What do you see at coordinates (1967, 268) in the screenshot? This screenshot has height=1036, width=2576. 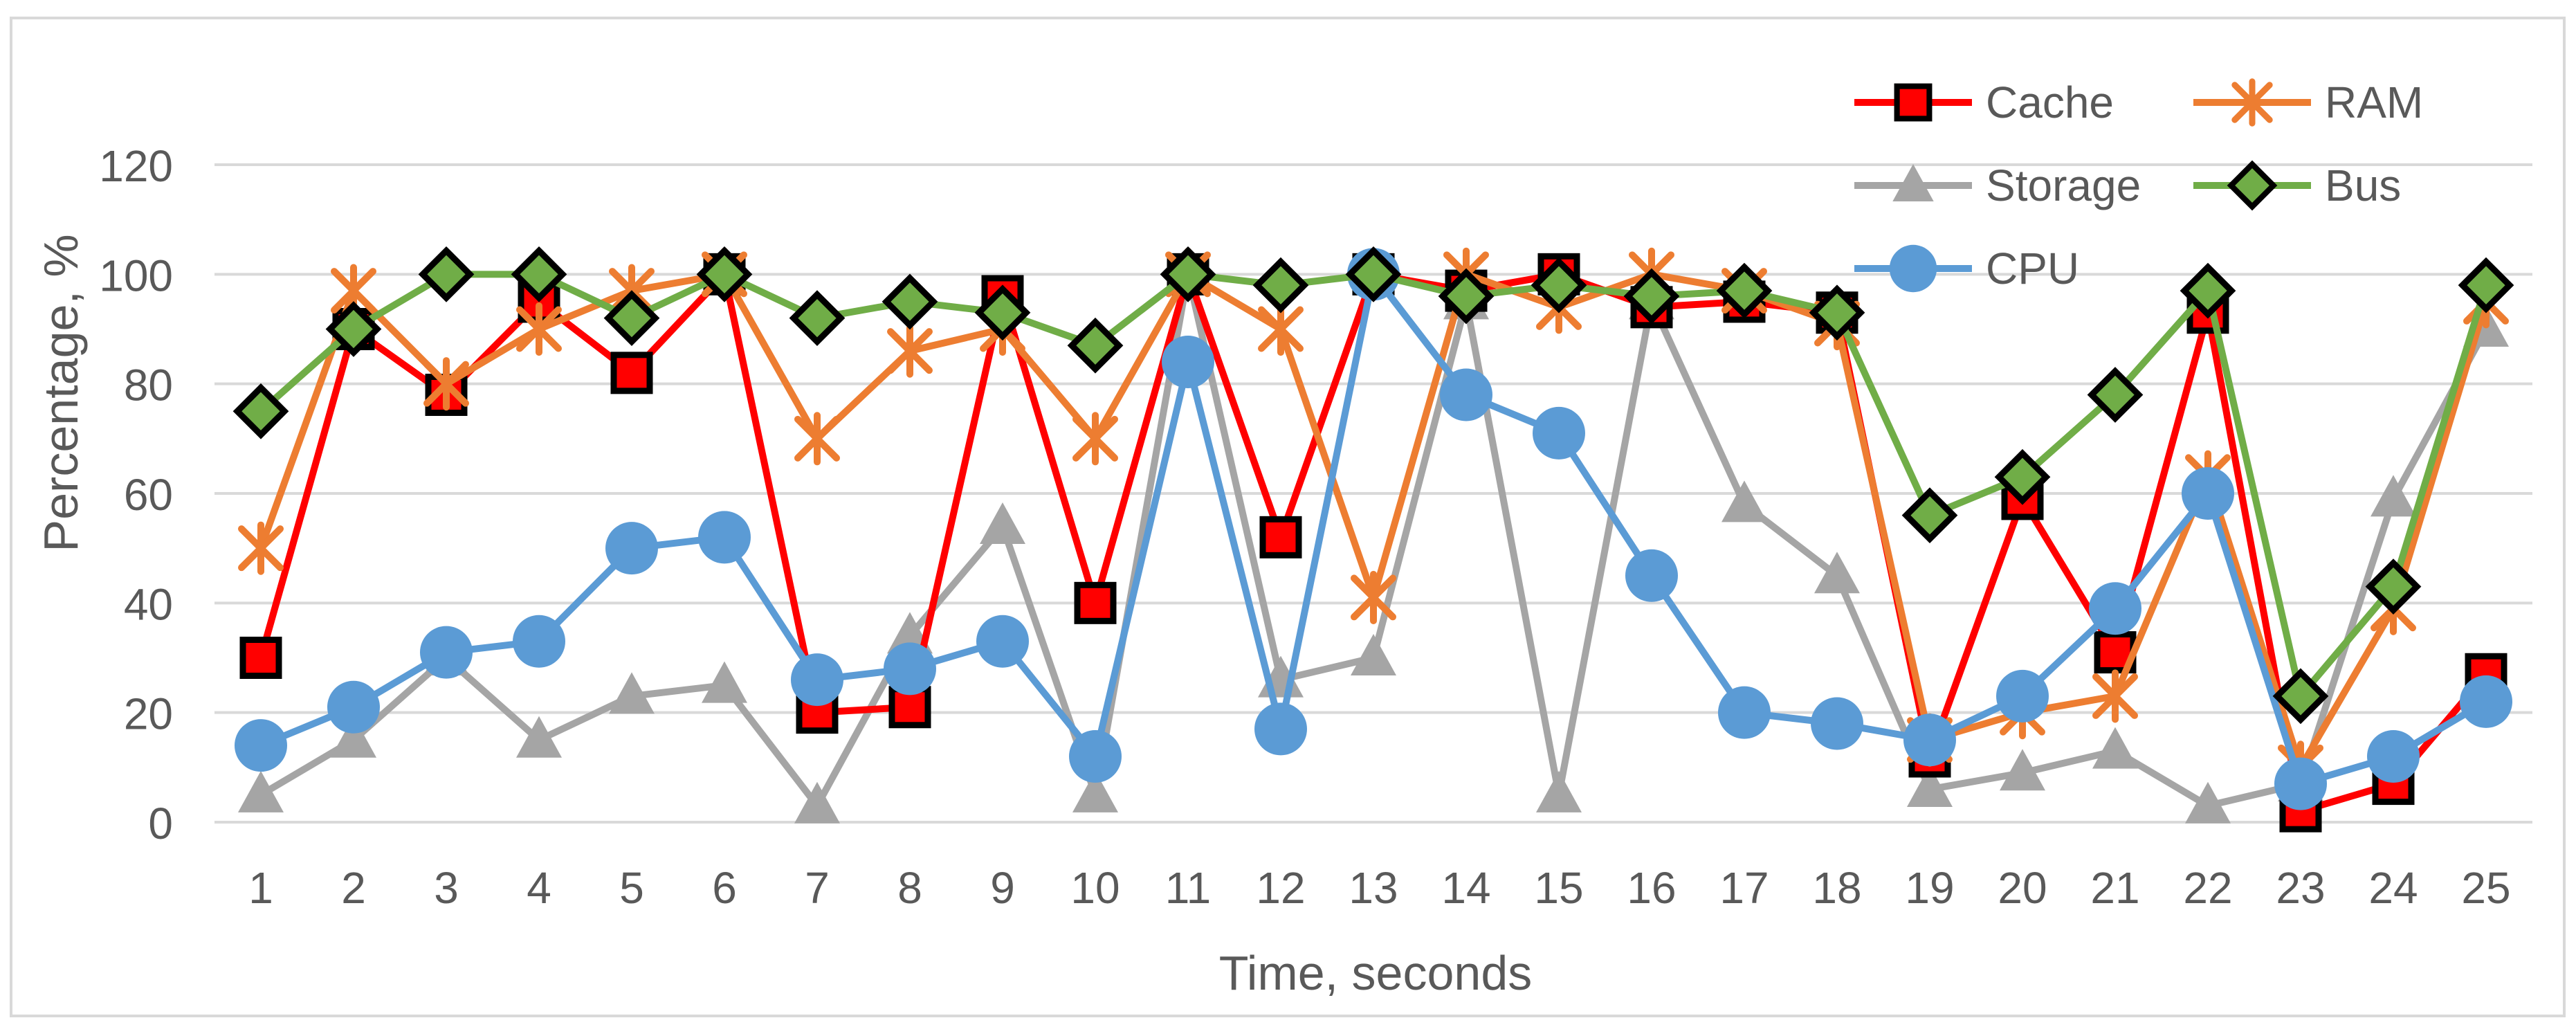 I see `legend-entry-cpu: CPU` at bounding box center [1967, 268].